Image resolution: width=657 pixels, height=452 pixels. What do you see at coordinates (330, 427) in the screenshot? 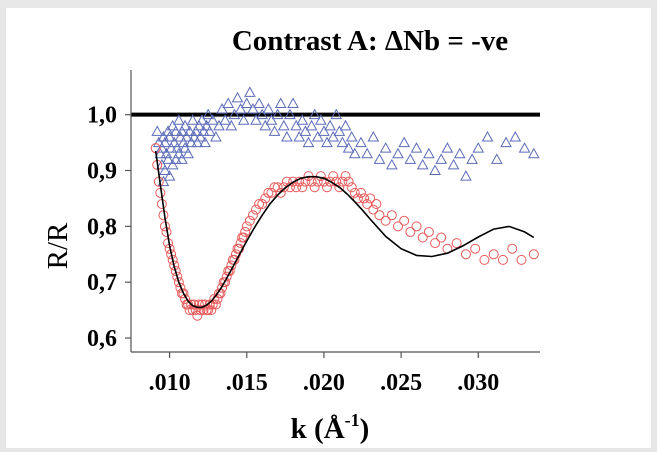
I see `x-axis-label: k (Å-1)` at bounding box center [330, 427].